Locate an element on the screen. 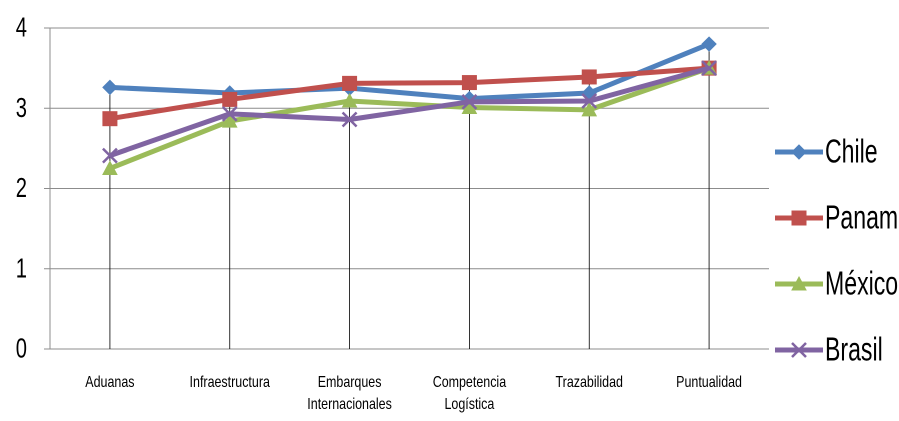 The image size is (899, 421). x-tick-label-line: Internacionales is located at coordinates (349, 405).